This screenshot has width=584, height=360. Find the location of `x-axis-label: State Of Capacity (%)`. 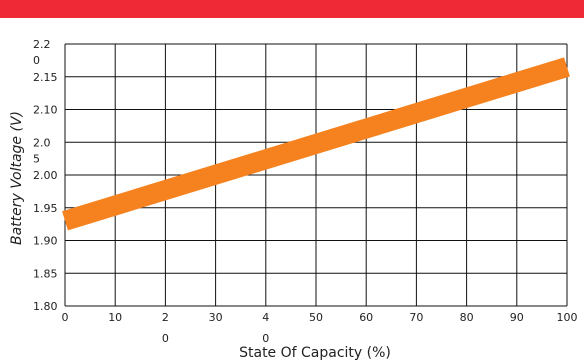

x-axis-label: State Of Capacity (%) is located at coordinates (315, 352).